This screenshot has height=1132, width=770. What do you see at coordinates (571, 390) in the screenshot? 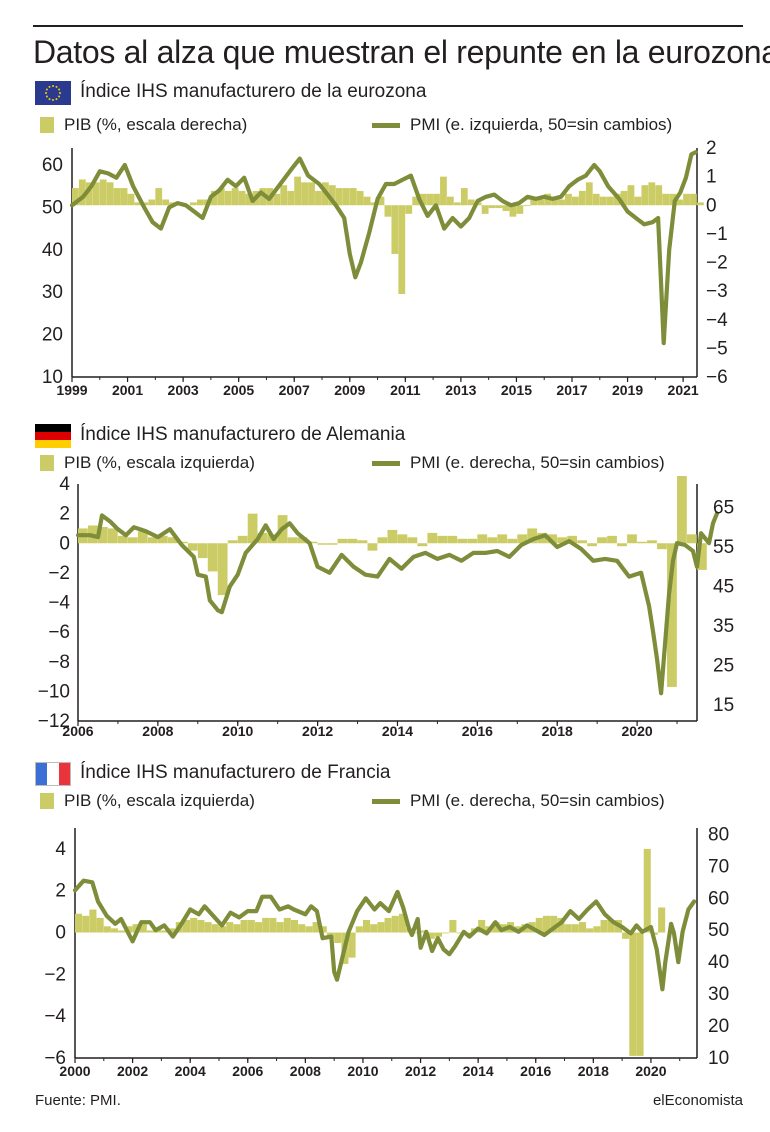
I see `x-tick-label: 2017` at bounding box center [571, 390].